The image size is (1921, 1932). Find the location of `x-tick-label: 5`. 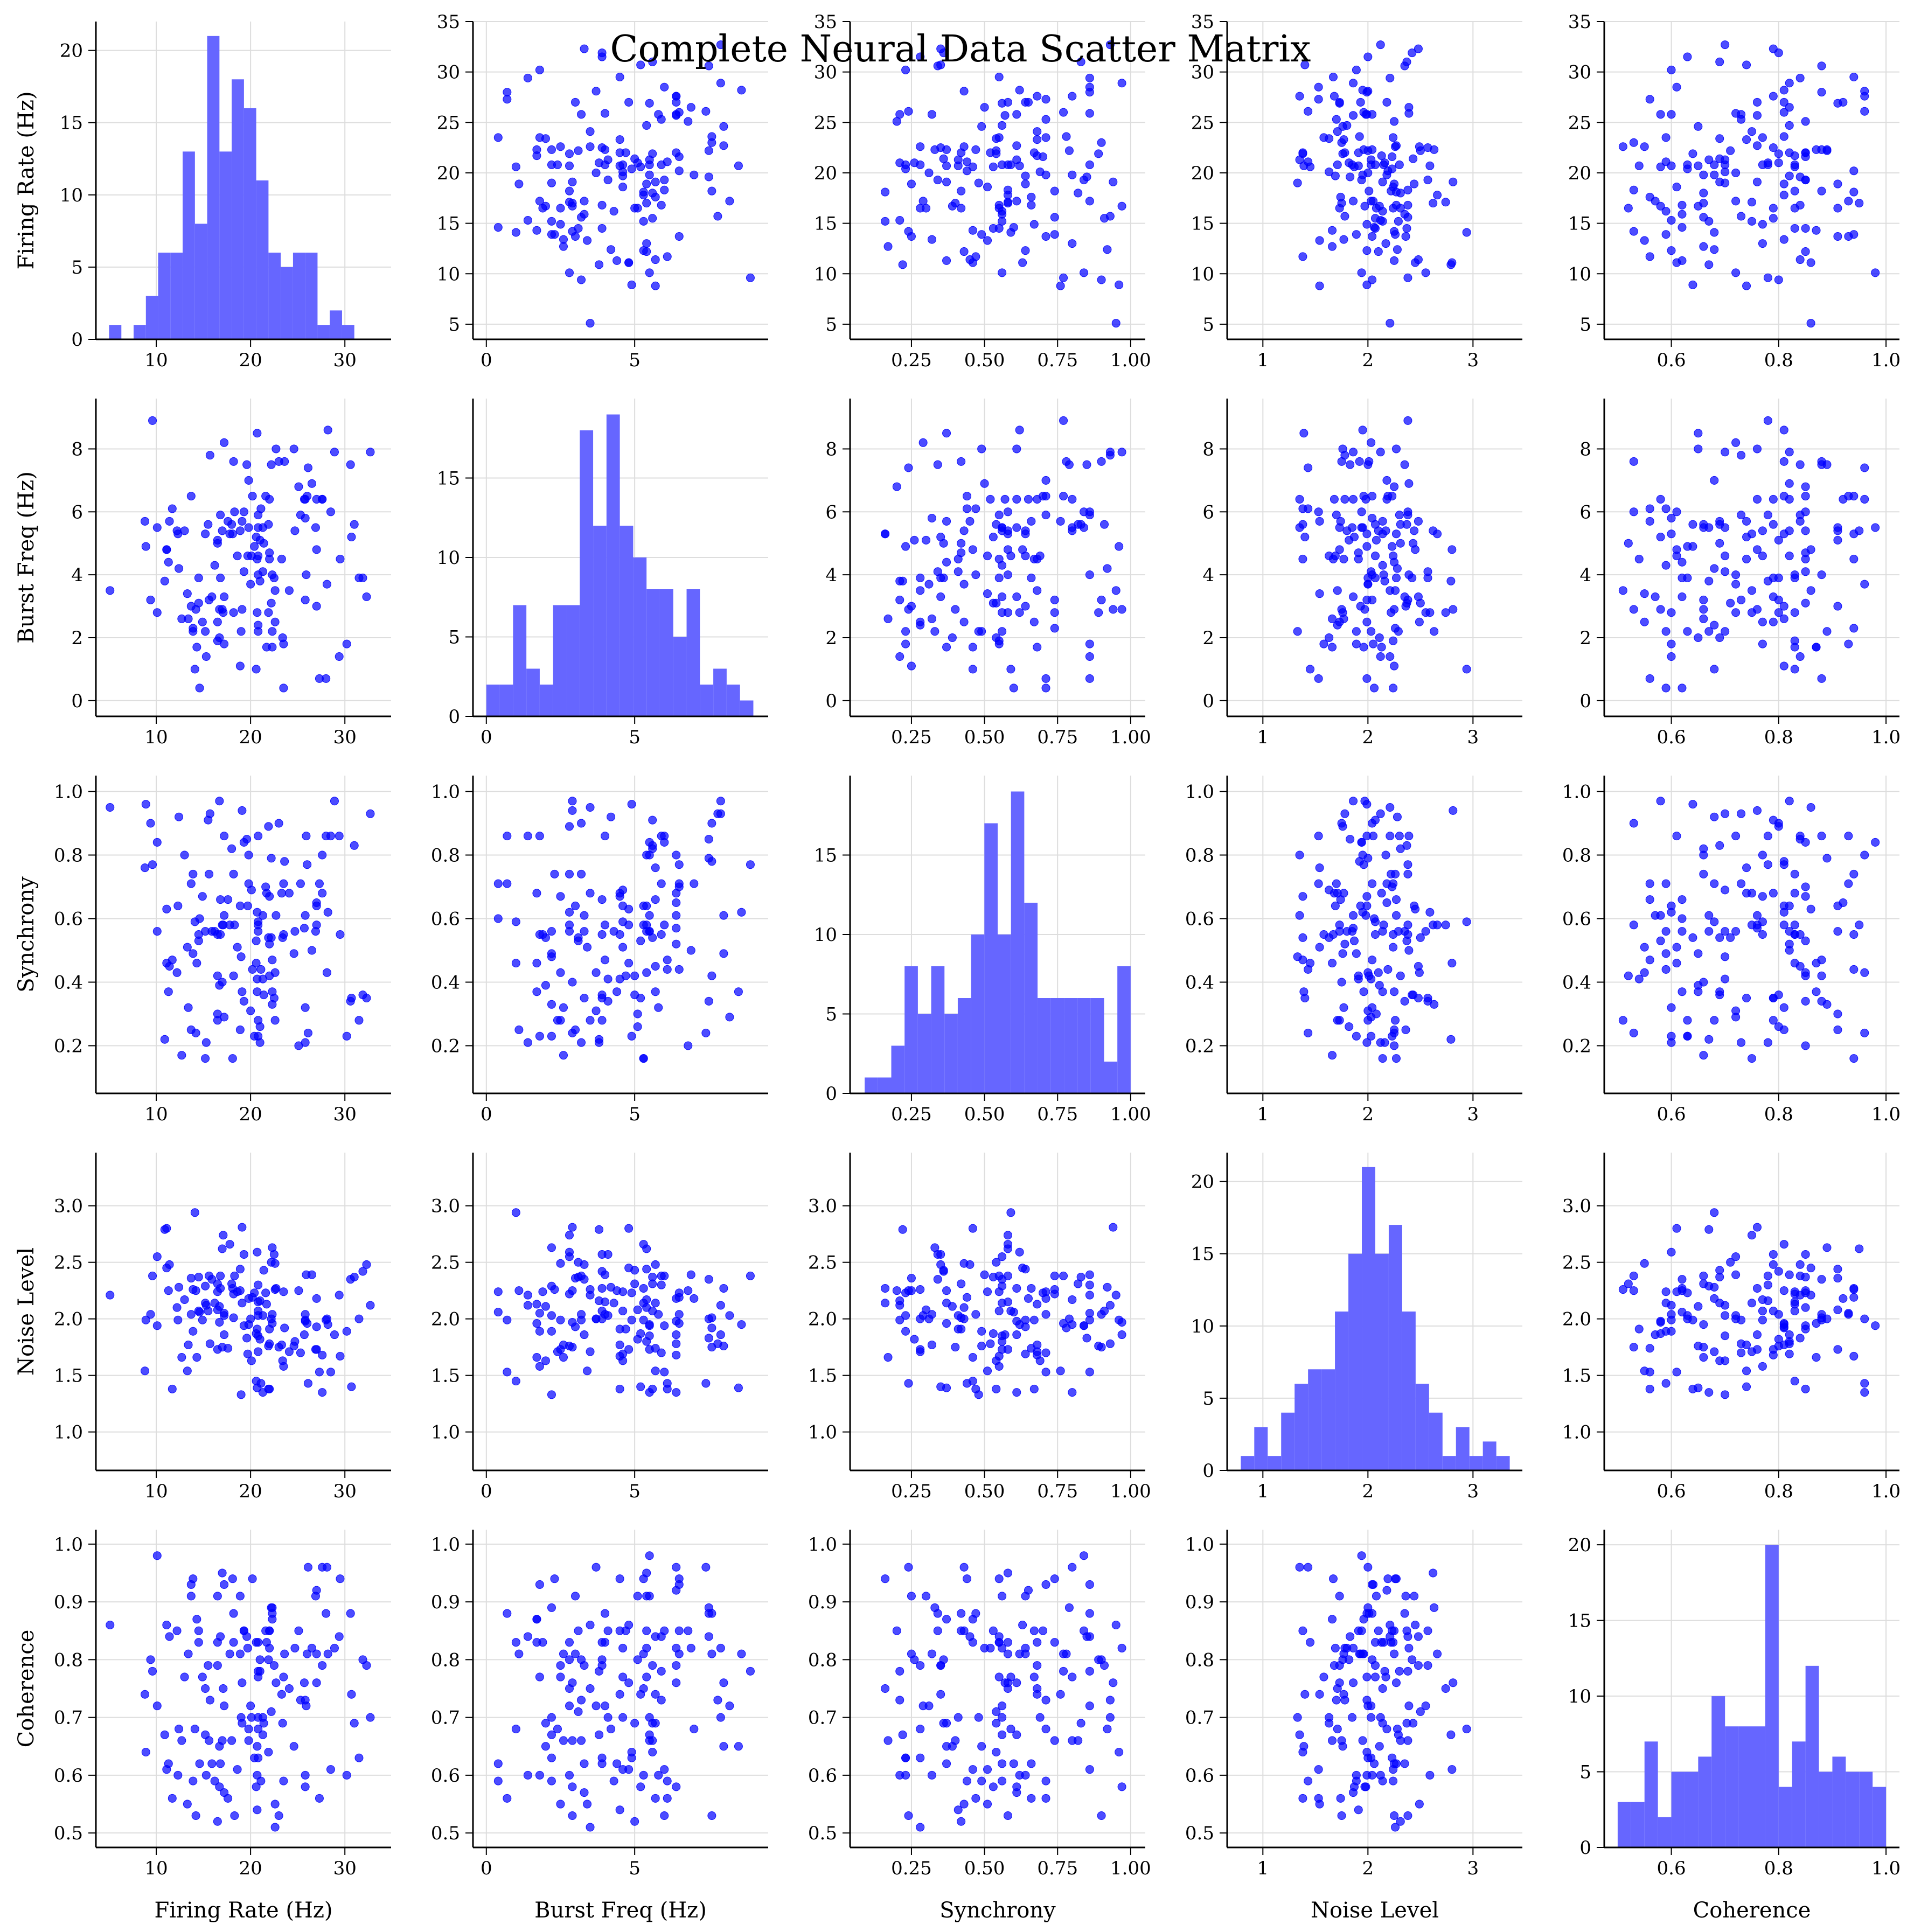

x-tick-label: 5 is located at coordinates (635, 1491).